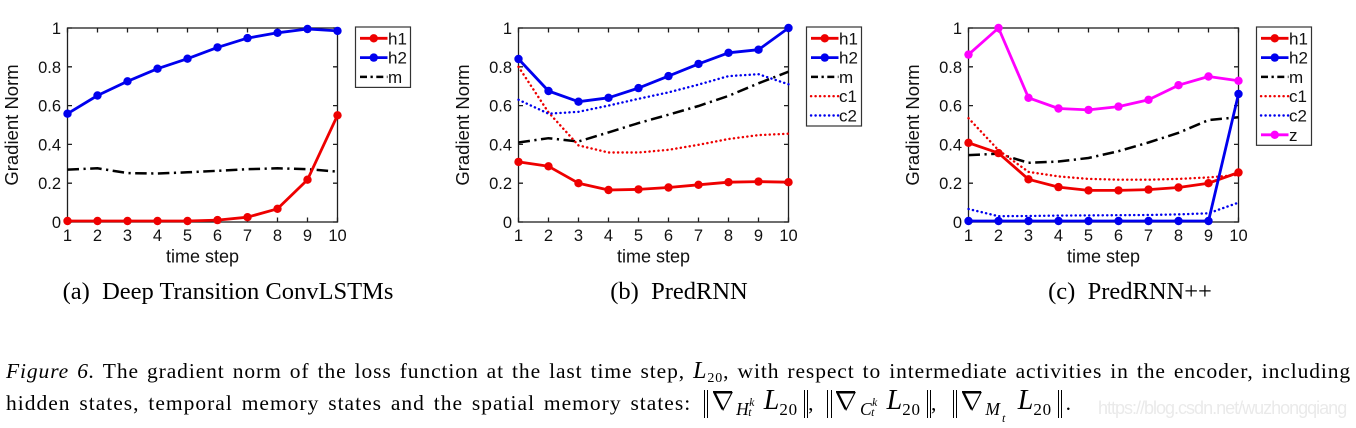 This screenshot has width=1356, height=428. Describe the element at coordinates (1293, 135) in the screenshot. I see `svg-text: z` at that location.